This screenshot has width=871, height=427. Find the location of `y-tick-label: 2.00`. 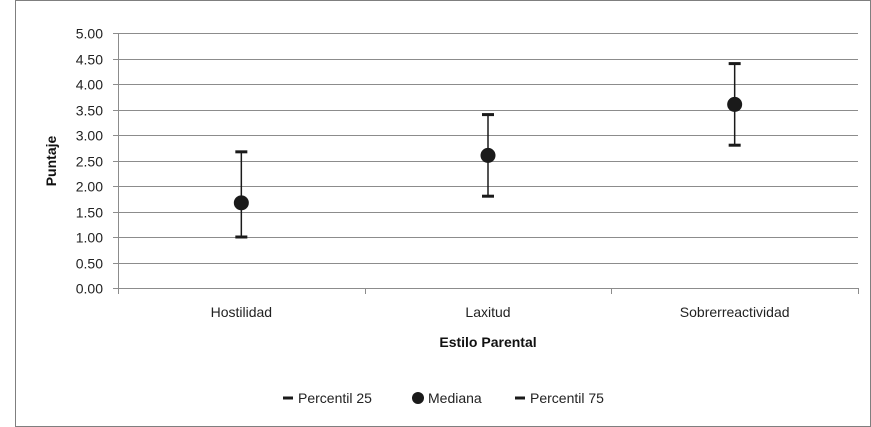

y-tick-label: 2.00 is located at coordinates (89, 187).